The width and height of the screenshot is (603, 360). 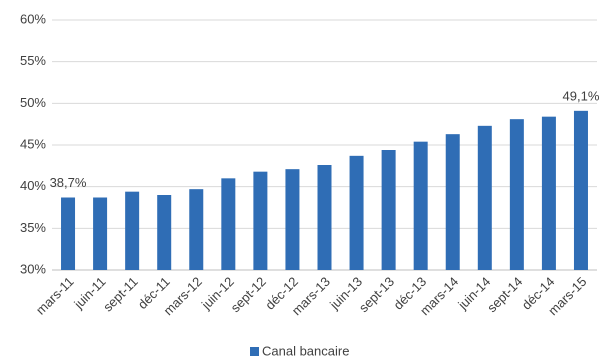 I want to click on y-tick-label: 35%, so click(x=33, y=227).